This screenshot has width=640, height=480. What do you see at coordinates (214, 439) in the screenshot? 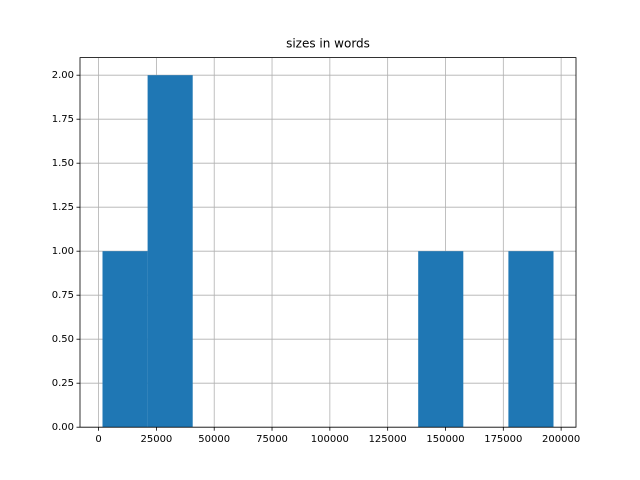
I see `x-tick-label: 50000` at bounding box center [214, 439].